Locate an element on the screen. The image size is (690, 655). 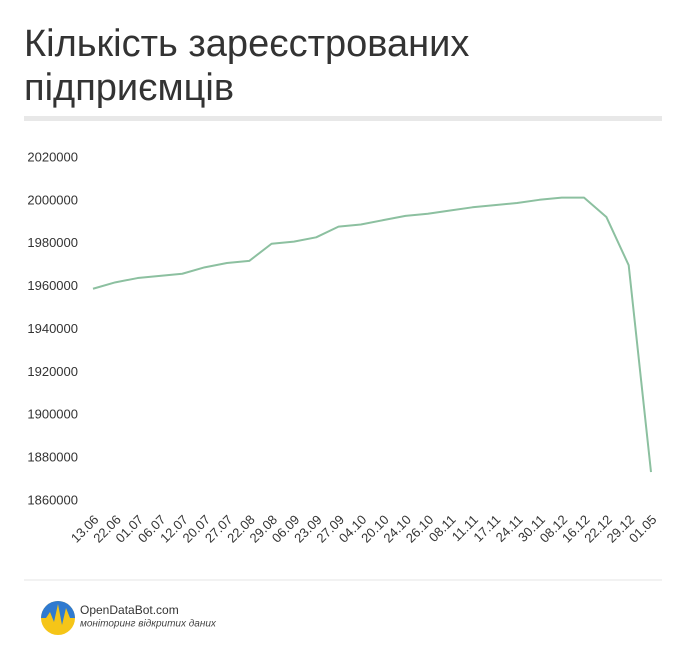
y-tick-label: 1900000 is located at coordinates (52, 414).